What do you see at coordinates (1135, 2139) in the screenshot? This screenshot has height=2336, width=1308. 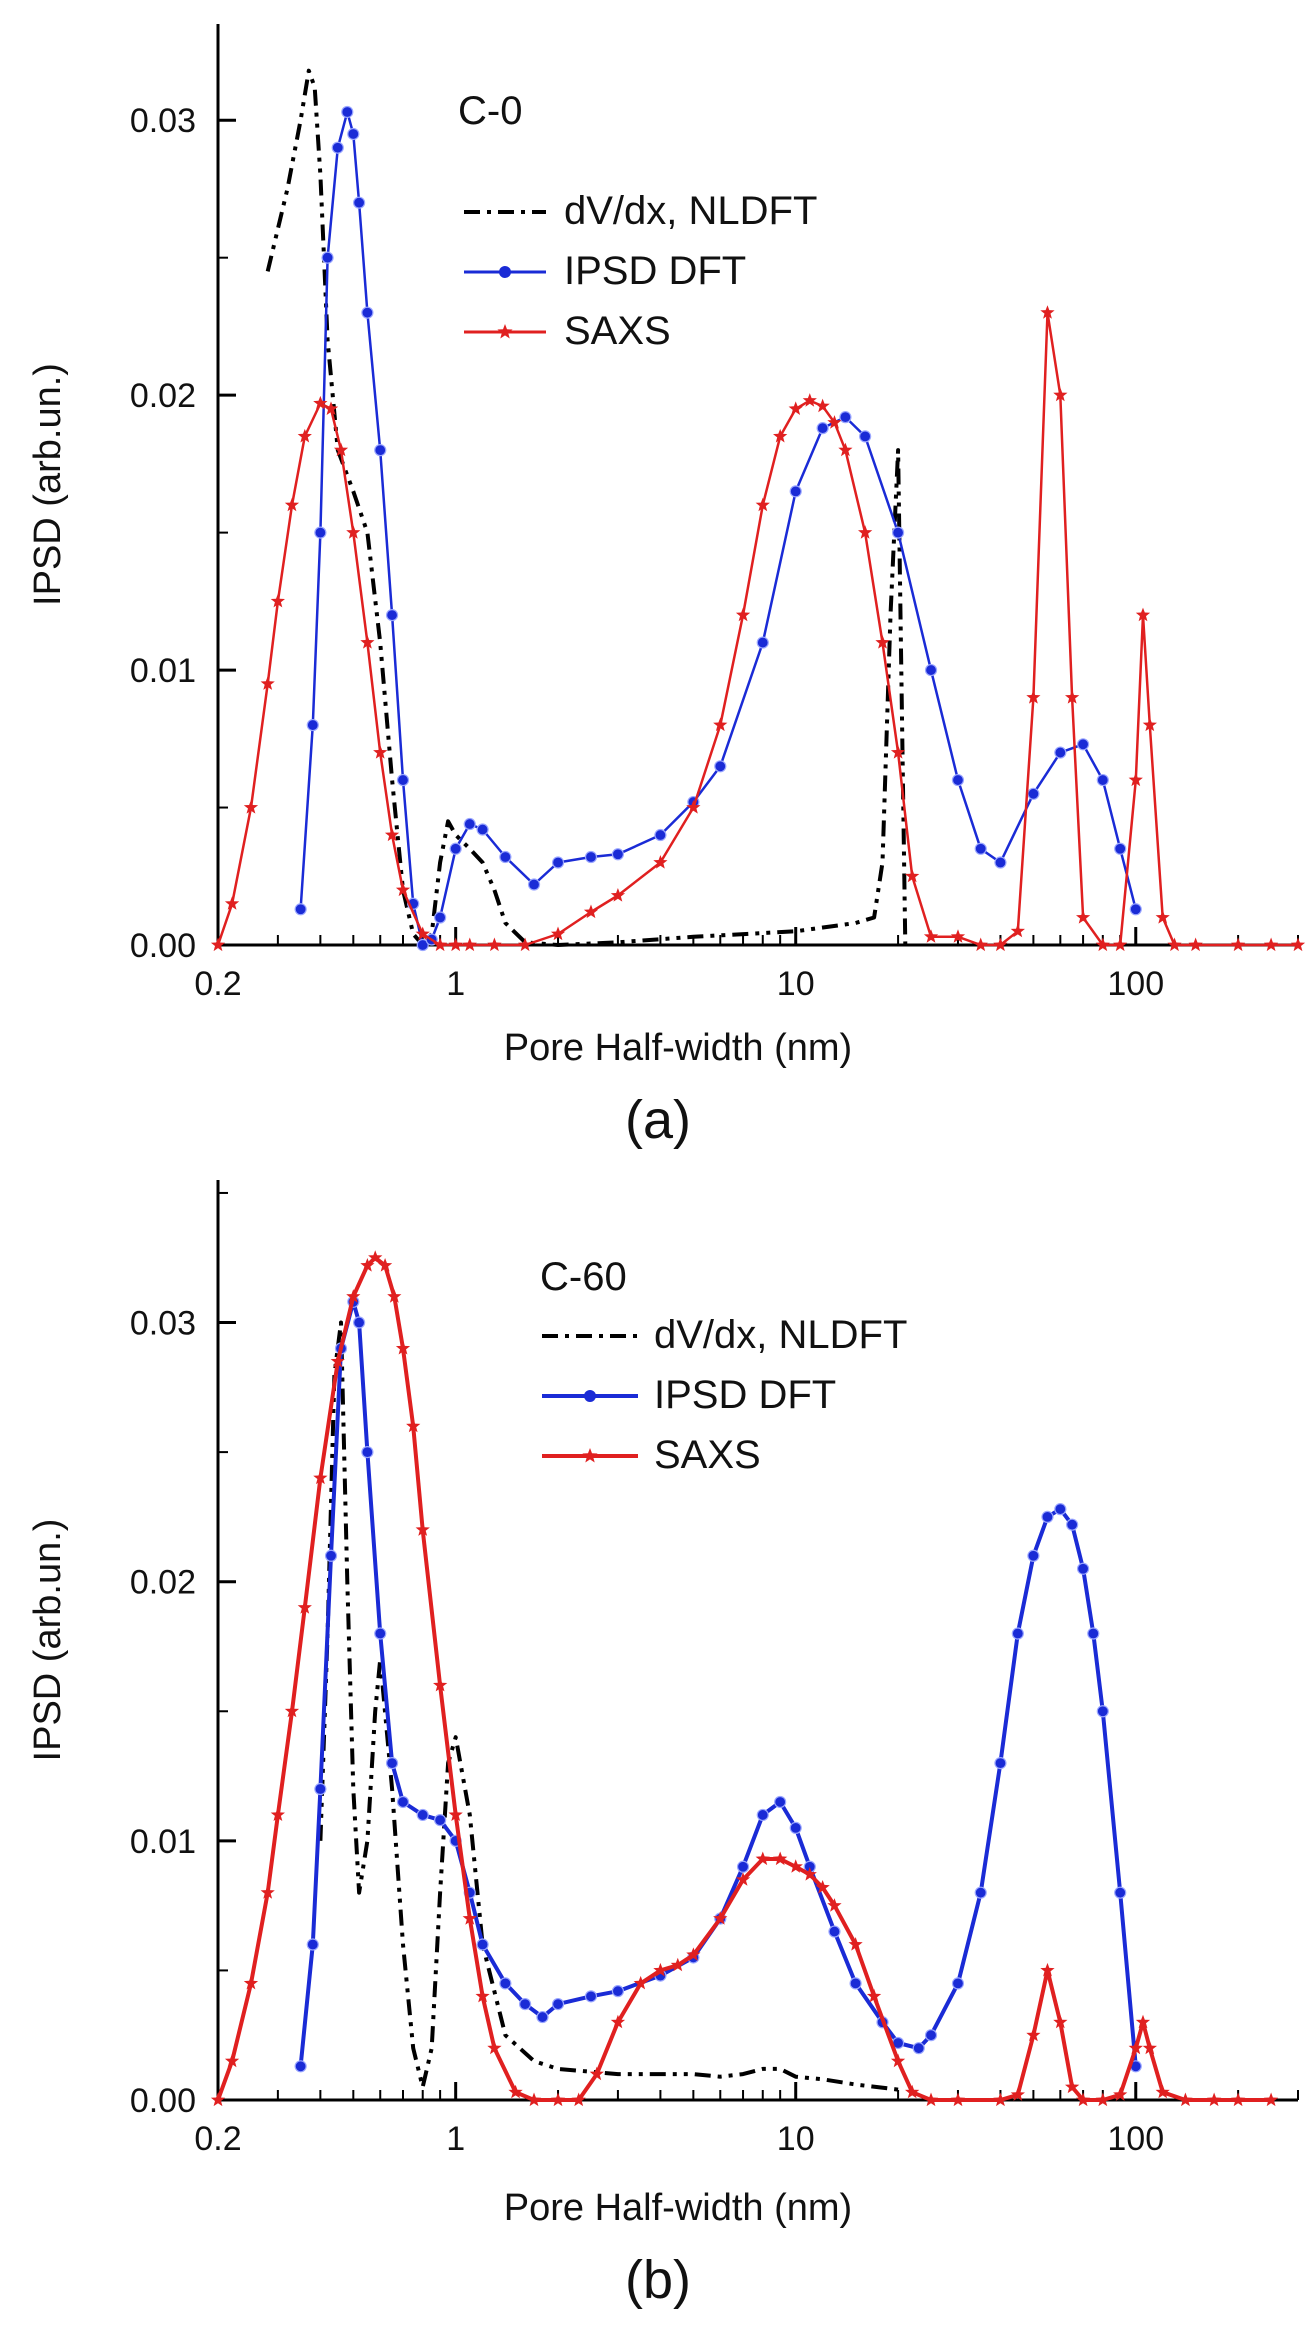 I see `panel-b-x-tick-label: 100` at bounding box center [1135, 2139].